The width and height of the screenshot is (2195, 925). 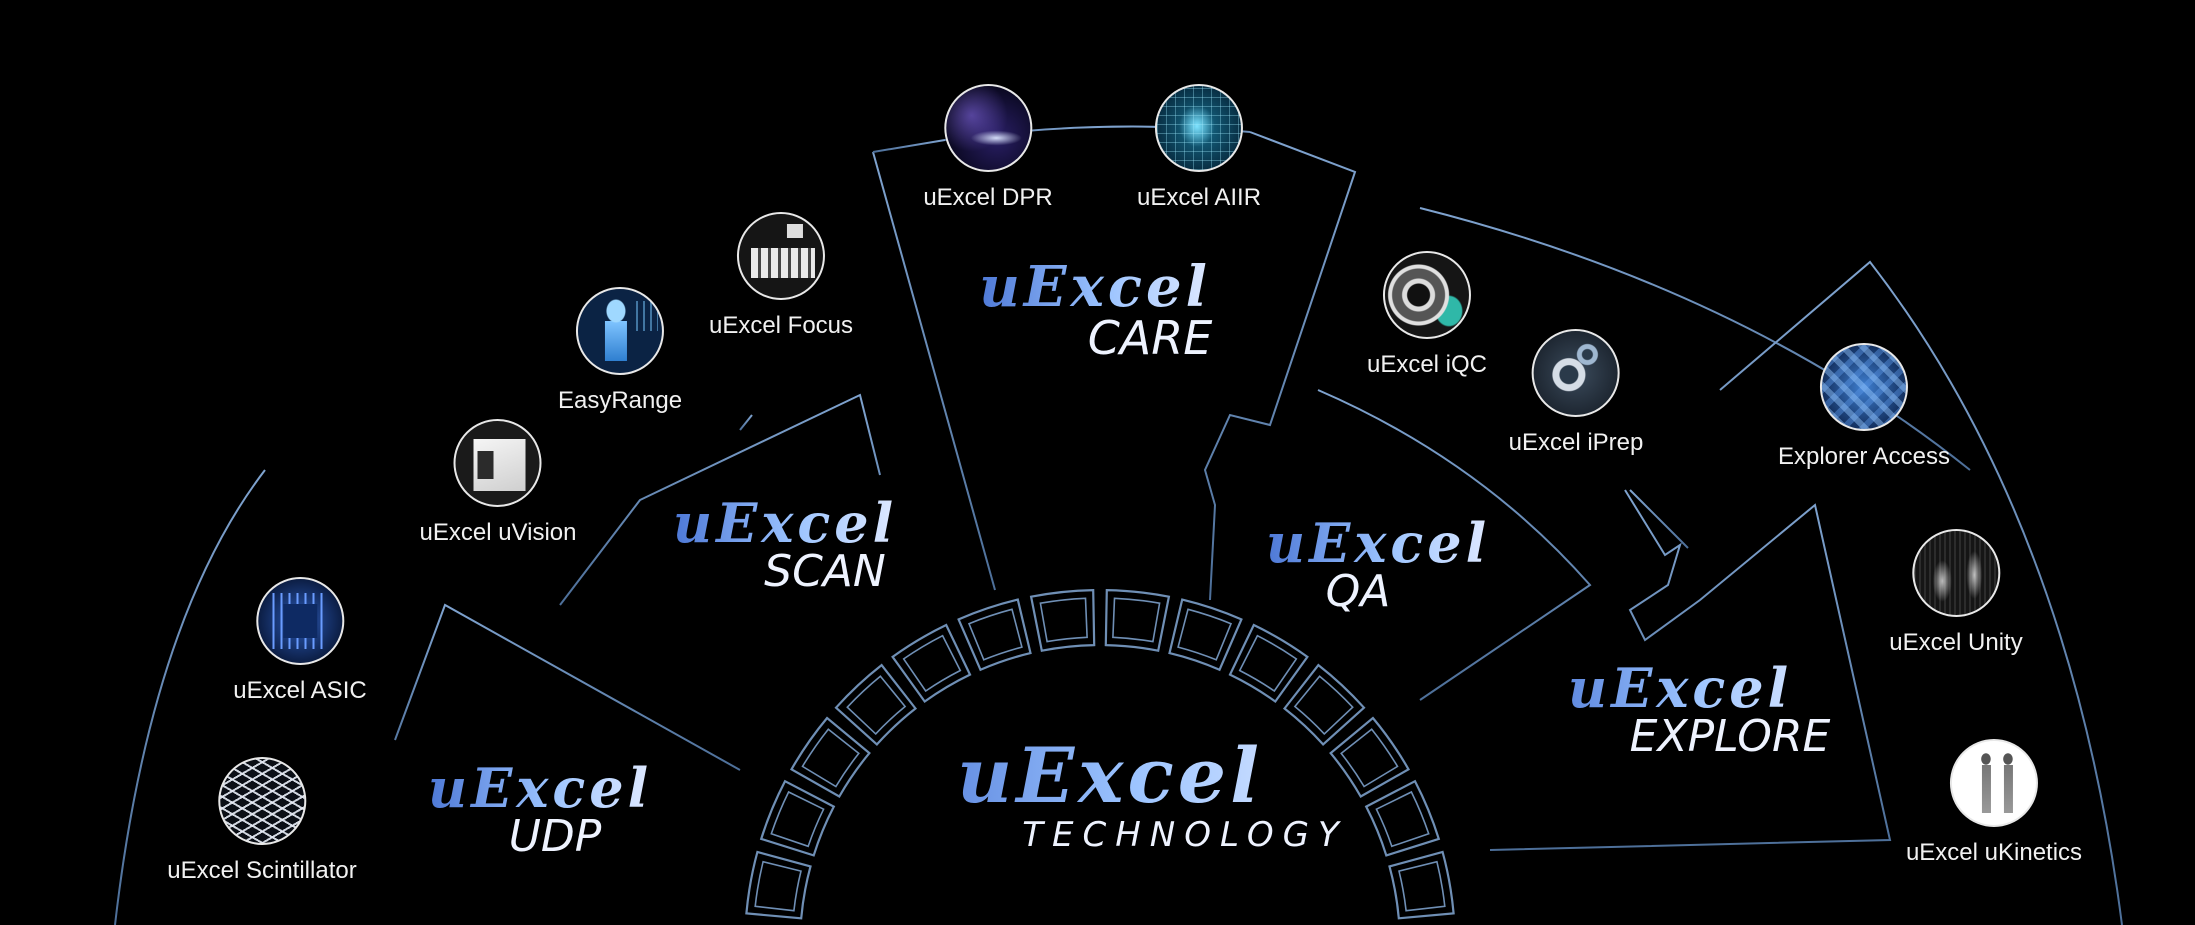 What do you see at coordinates (988, 197) in the screenshot?
I see `node-label: uExcel DPR` at bounding box center [988, 197].